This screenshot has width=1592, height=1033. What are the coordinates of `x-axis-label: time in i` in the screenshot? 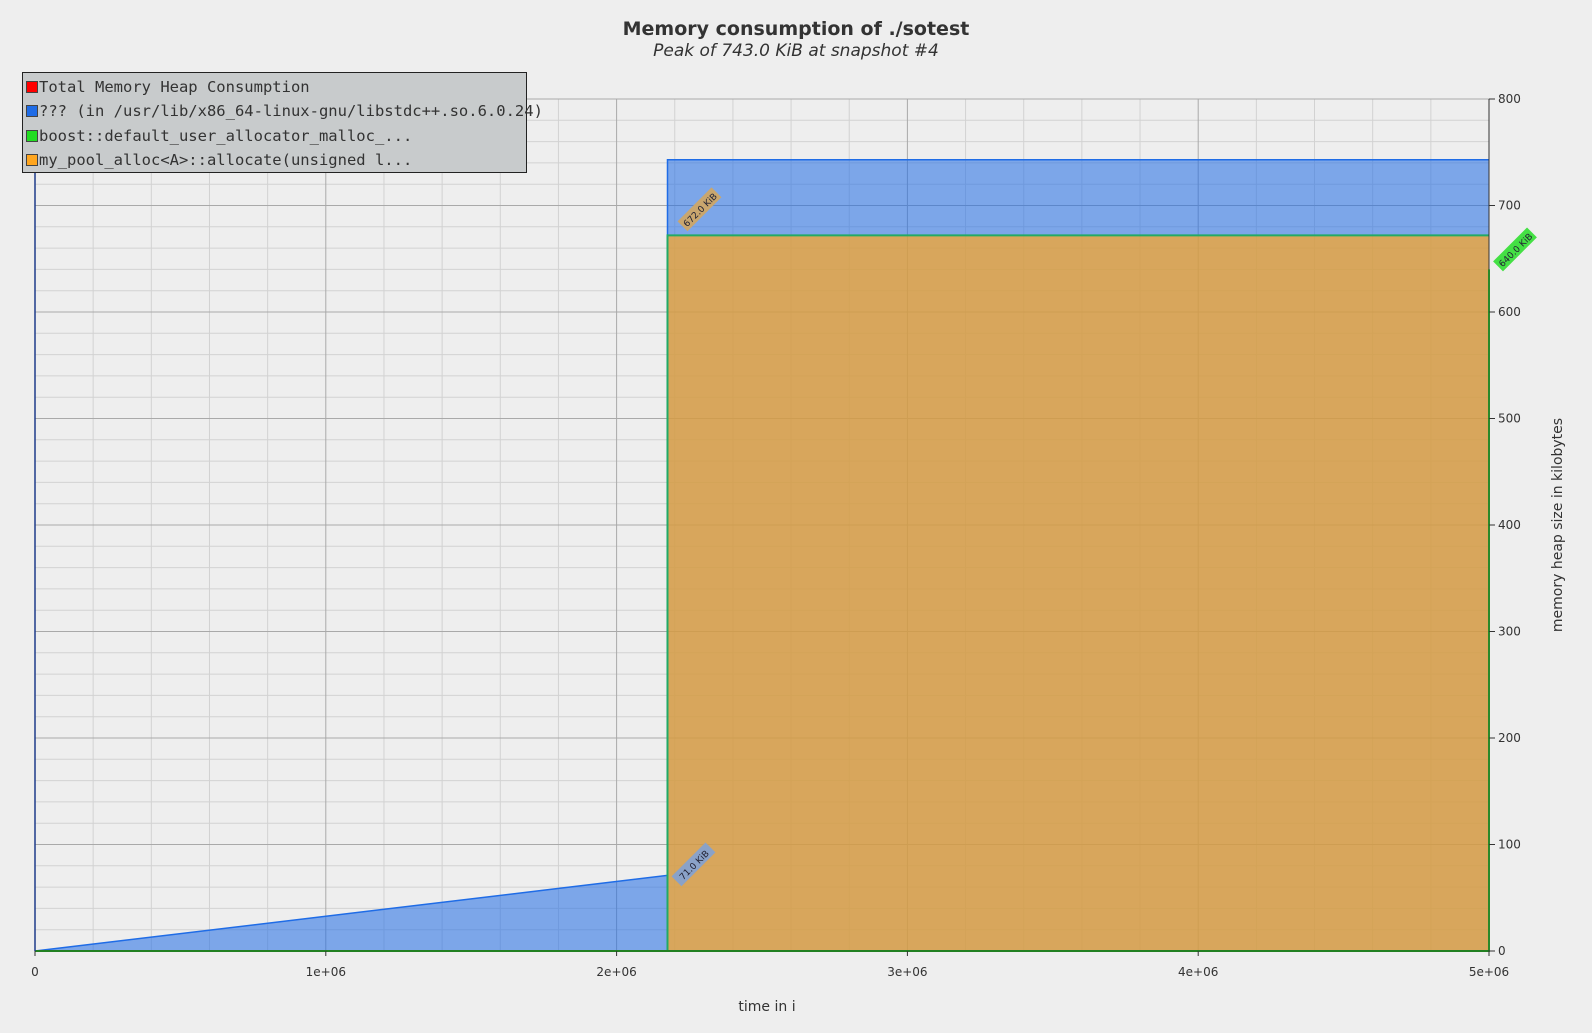 It's located at (766, 1007).